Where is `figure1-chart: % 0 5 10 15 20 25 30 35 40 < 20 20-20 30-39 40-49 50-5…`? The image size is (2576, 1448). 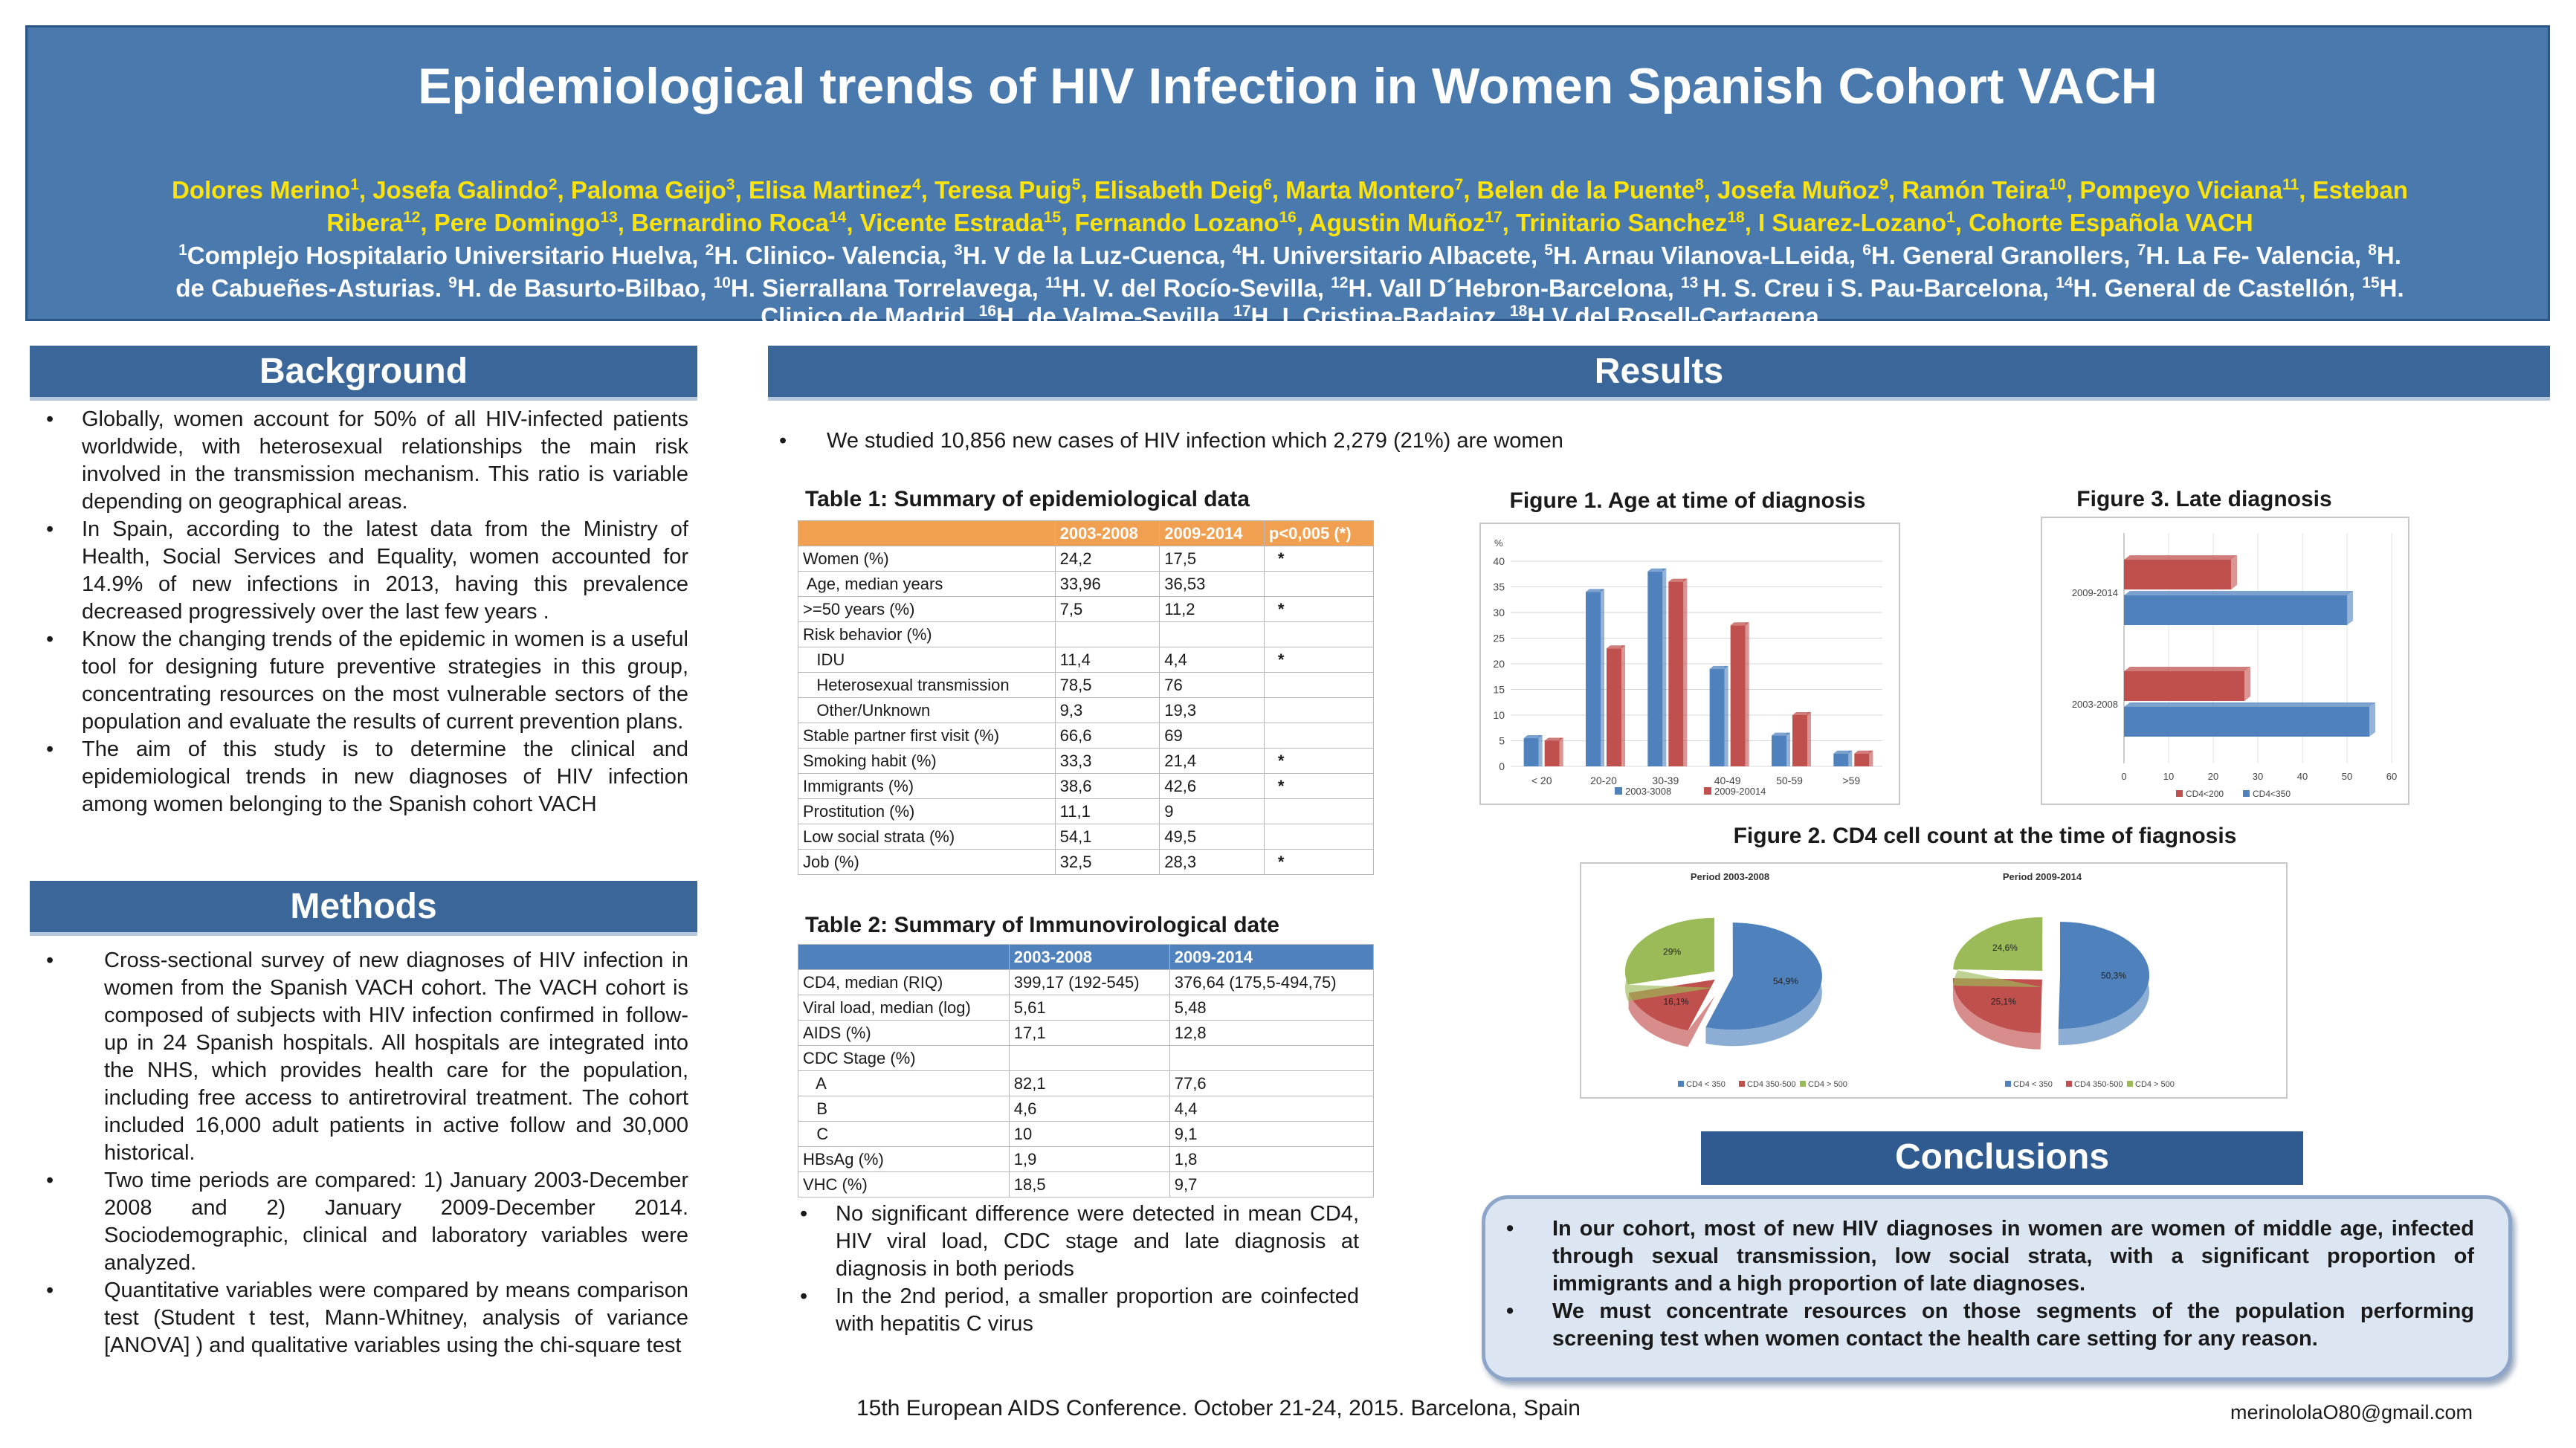 figure1-chart: % 0 5 10 15 20 25 30 35 40 < 20 20-20 30-39 40-49 50-5… is located at coordinates (1689, 664).